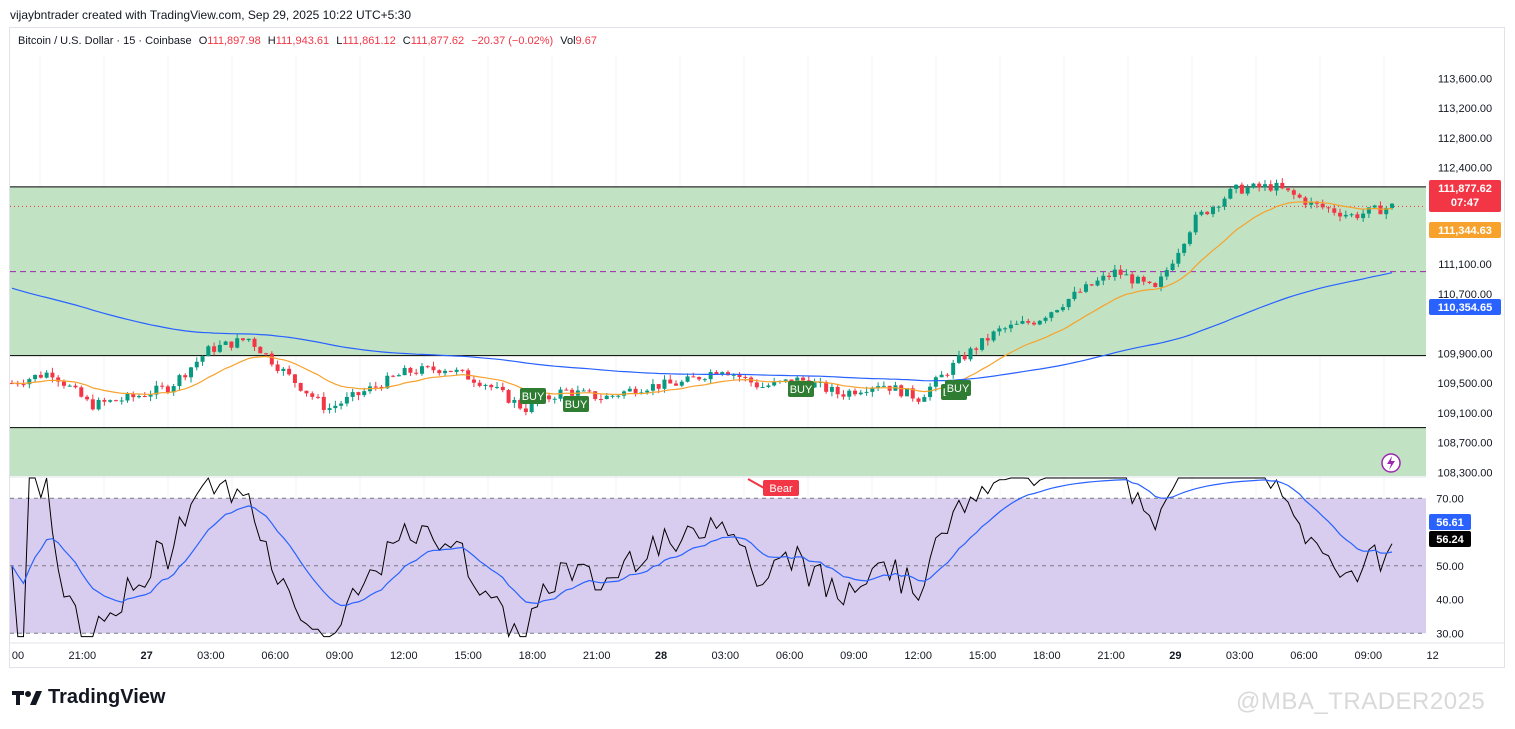 The height and width of the screenshot is (729, 1515). I want to click on tradingview-logo: TradingView, so click(88, 697).